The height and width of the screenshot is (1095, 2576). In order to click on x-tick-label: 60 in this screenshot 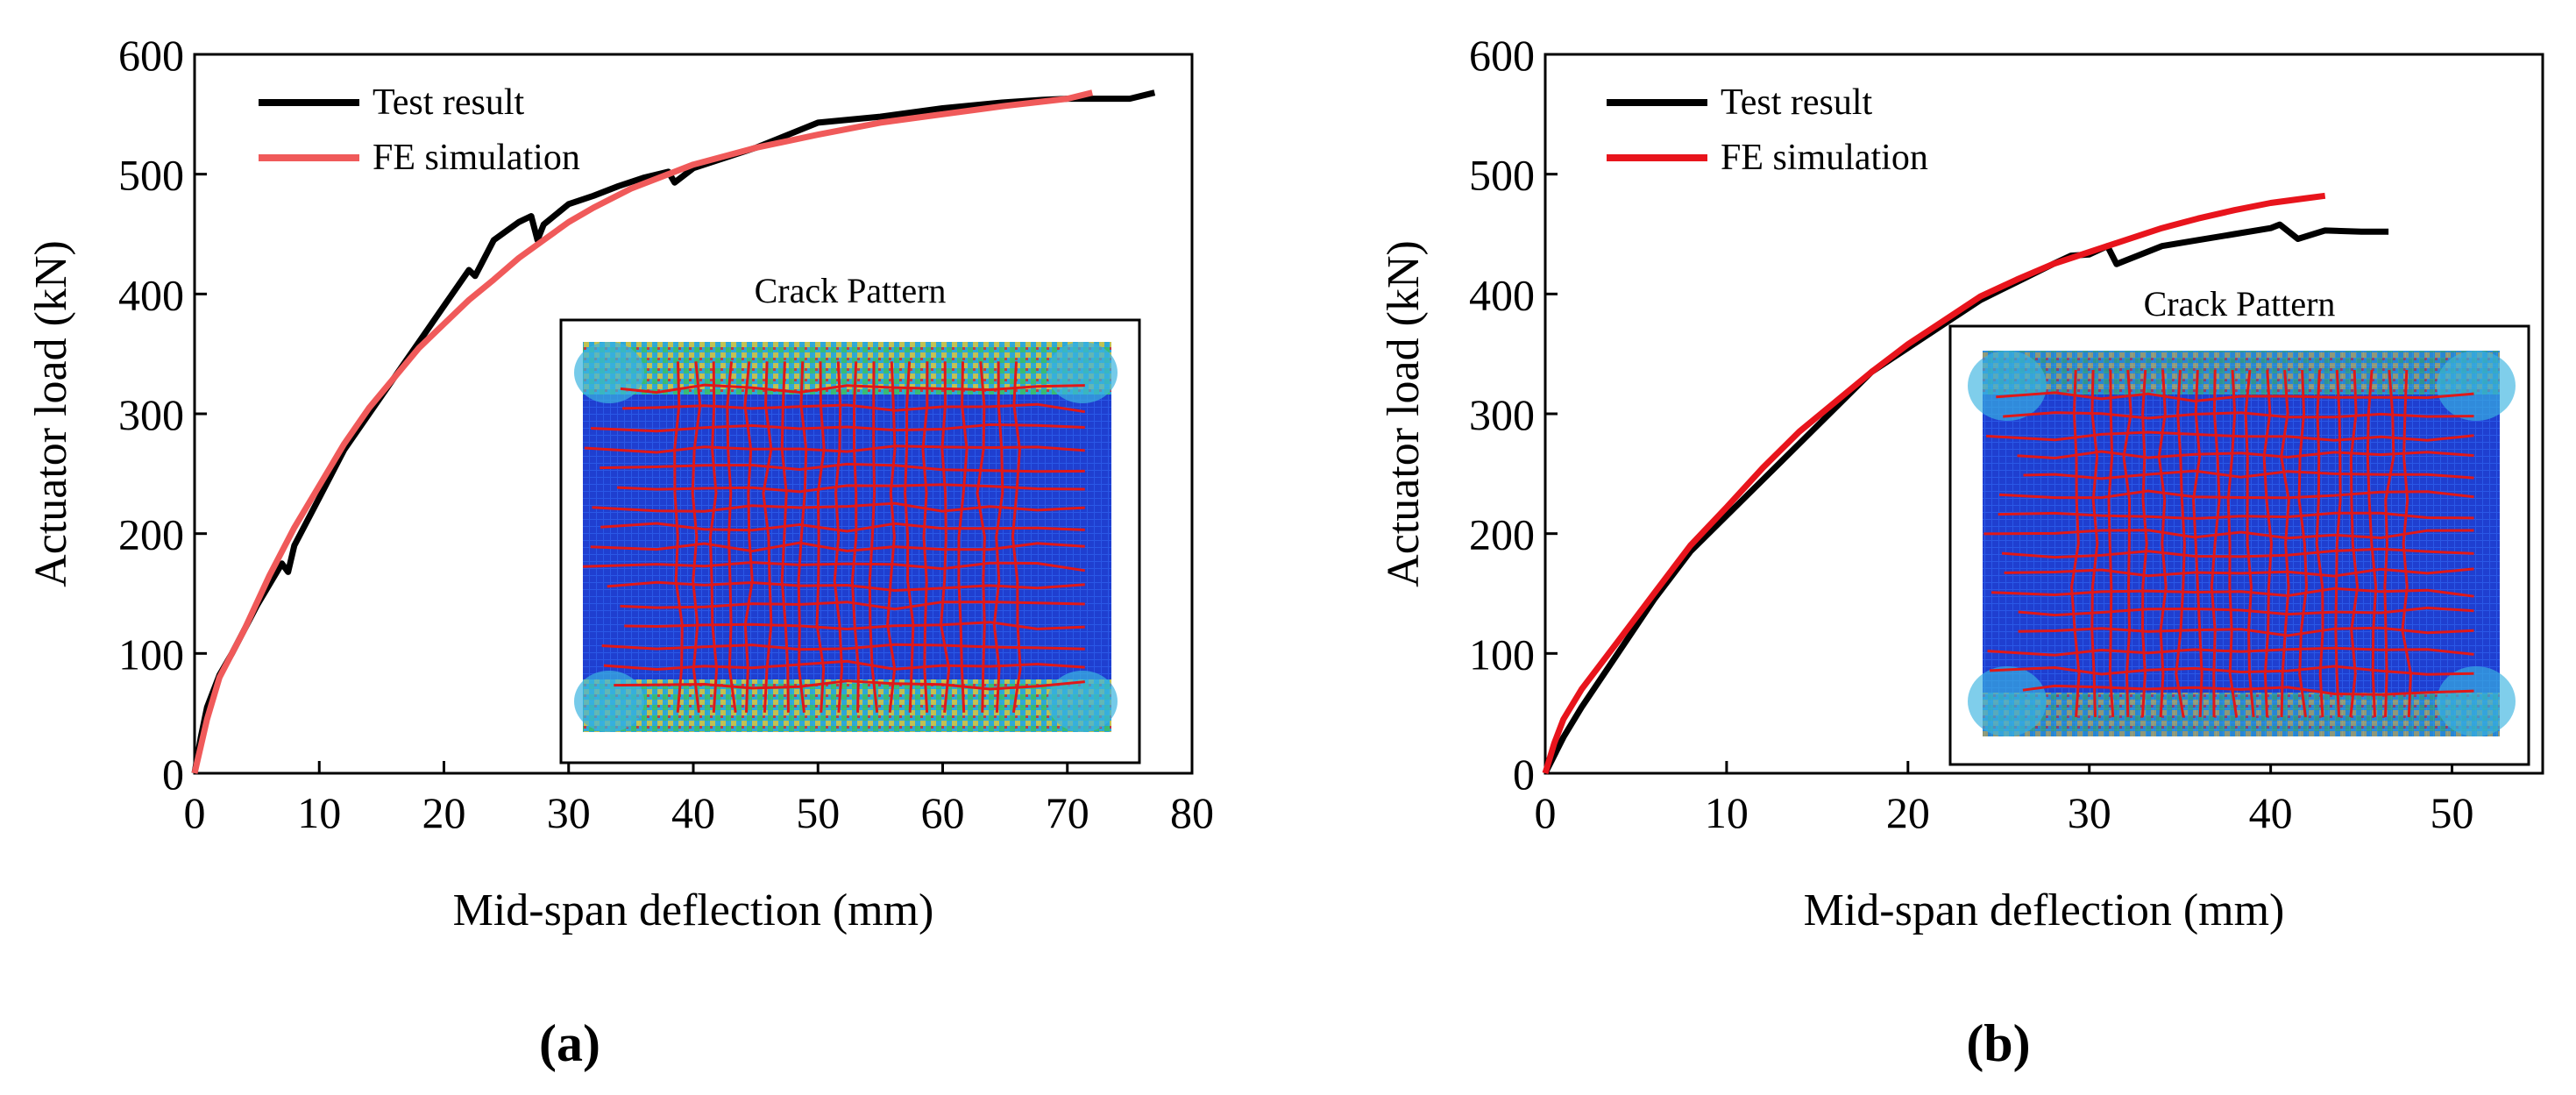, I will do `click(943, 812)`.